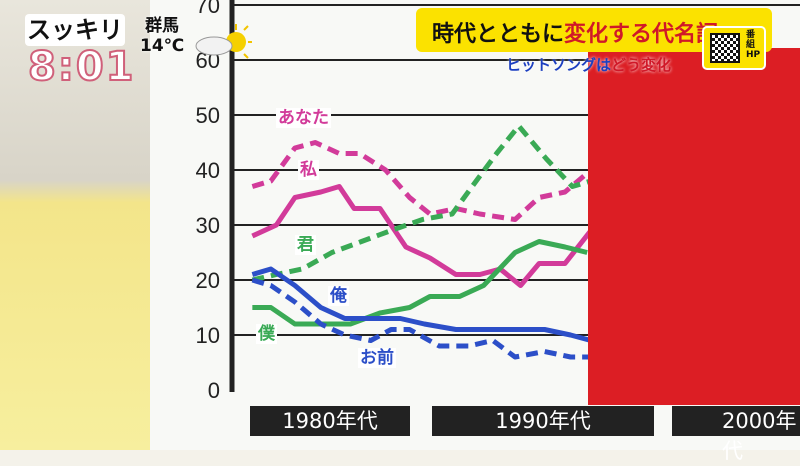 The width and height of the screenshot is (800, 466). I want to click on series-line-俺, so click(421, 304).